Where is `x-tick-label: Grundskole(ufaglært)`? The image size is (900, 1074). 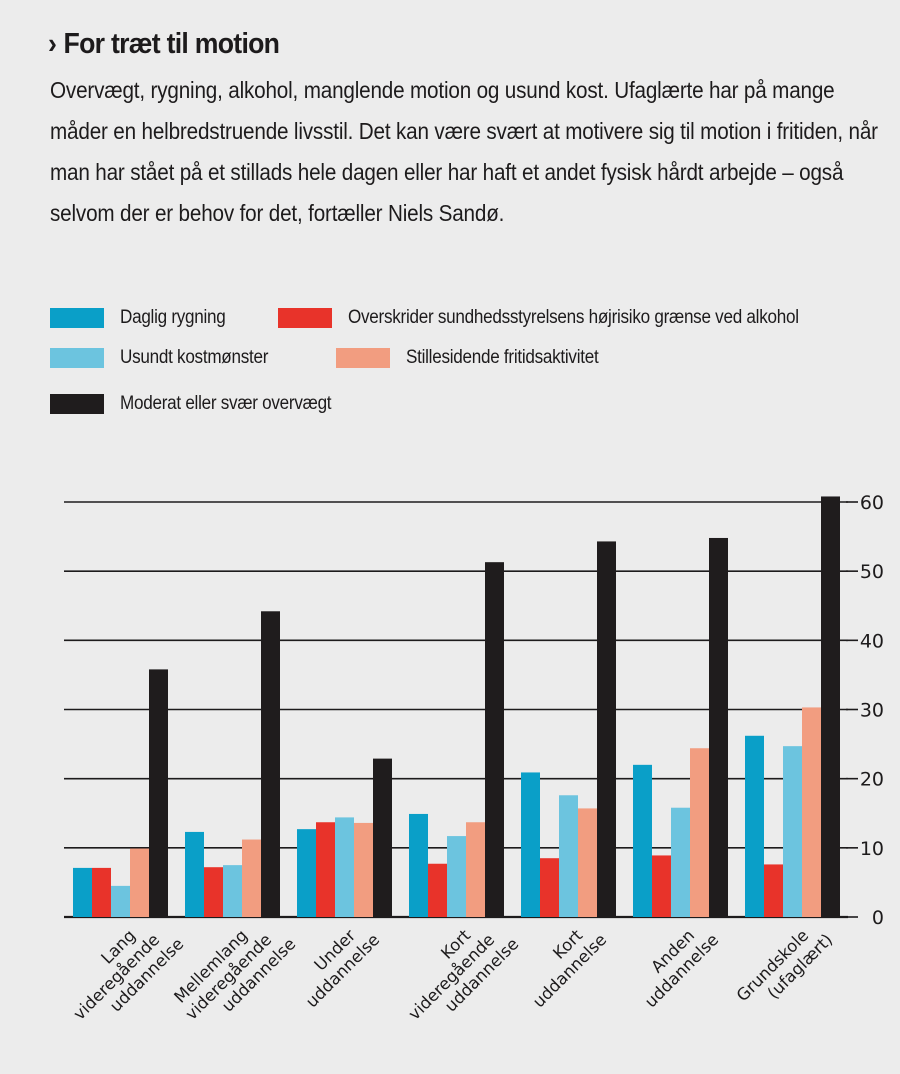
x-tick-label: Grundskole(ufaglært) is located at coordinates (784, 965).